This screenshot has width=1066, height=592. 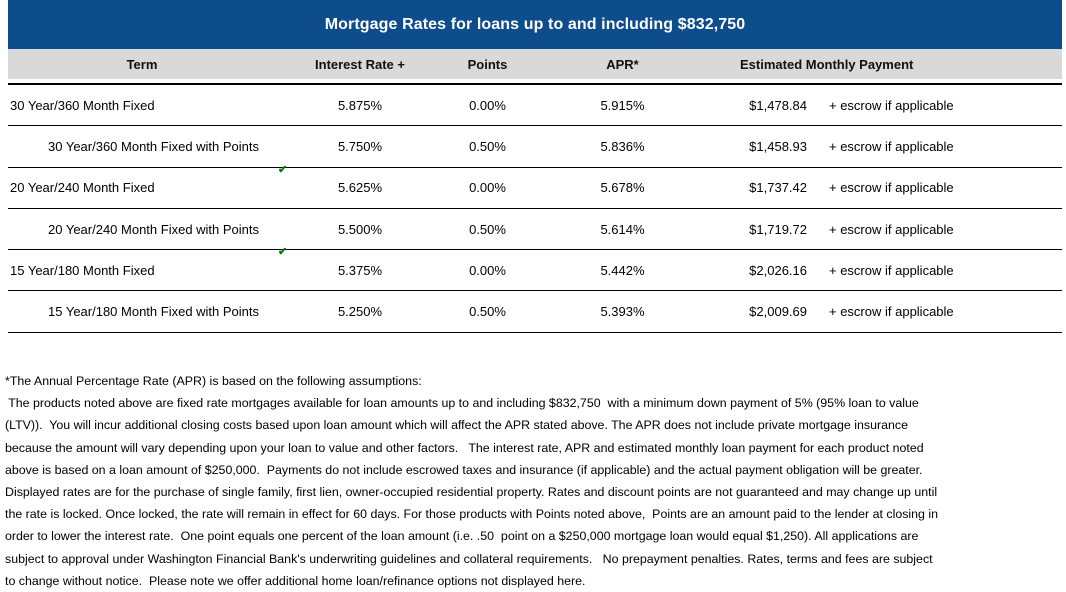 What do you see at coordinates (622, 105) in the screenshot?
I see `apr-cell: 5.915%` at bounding box center [622, 105].